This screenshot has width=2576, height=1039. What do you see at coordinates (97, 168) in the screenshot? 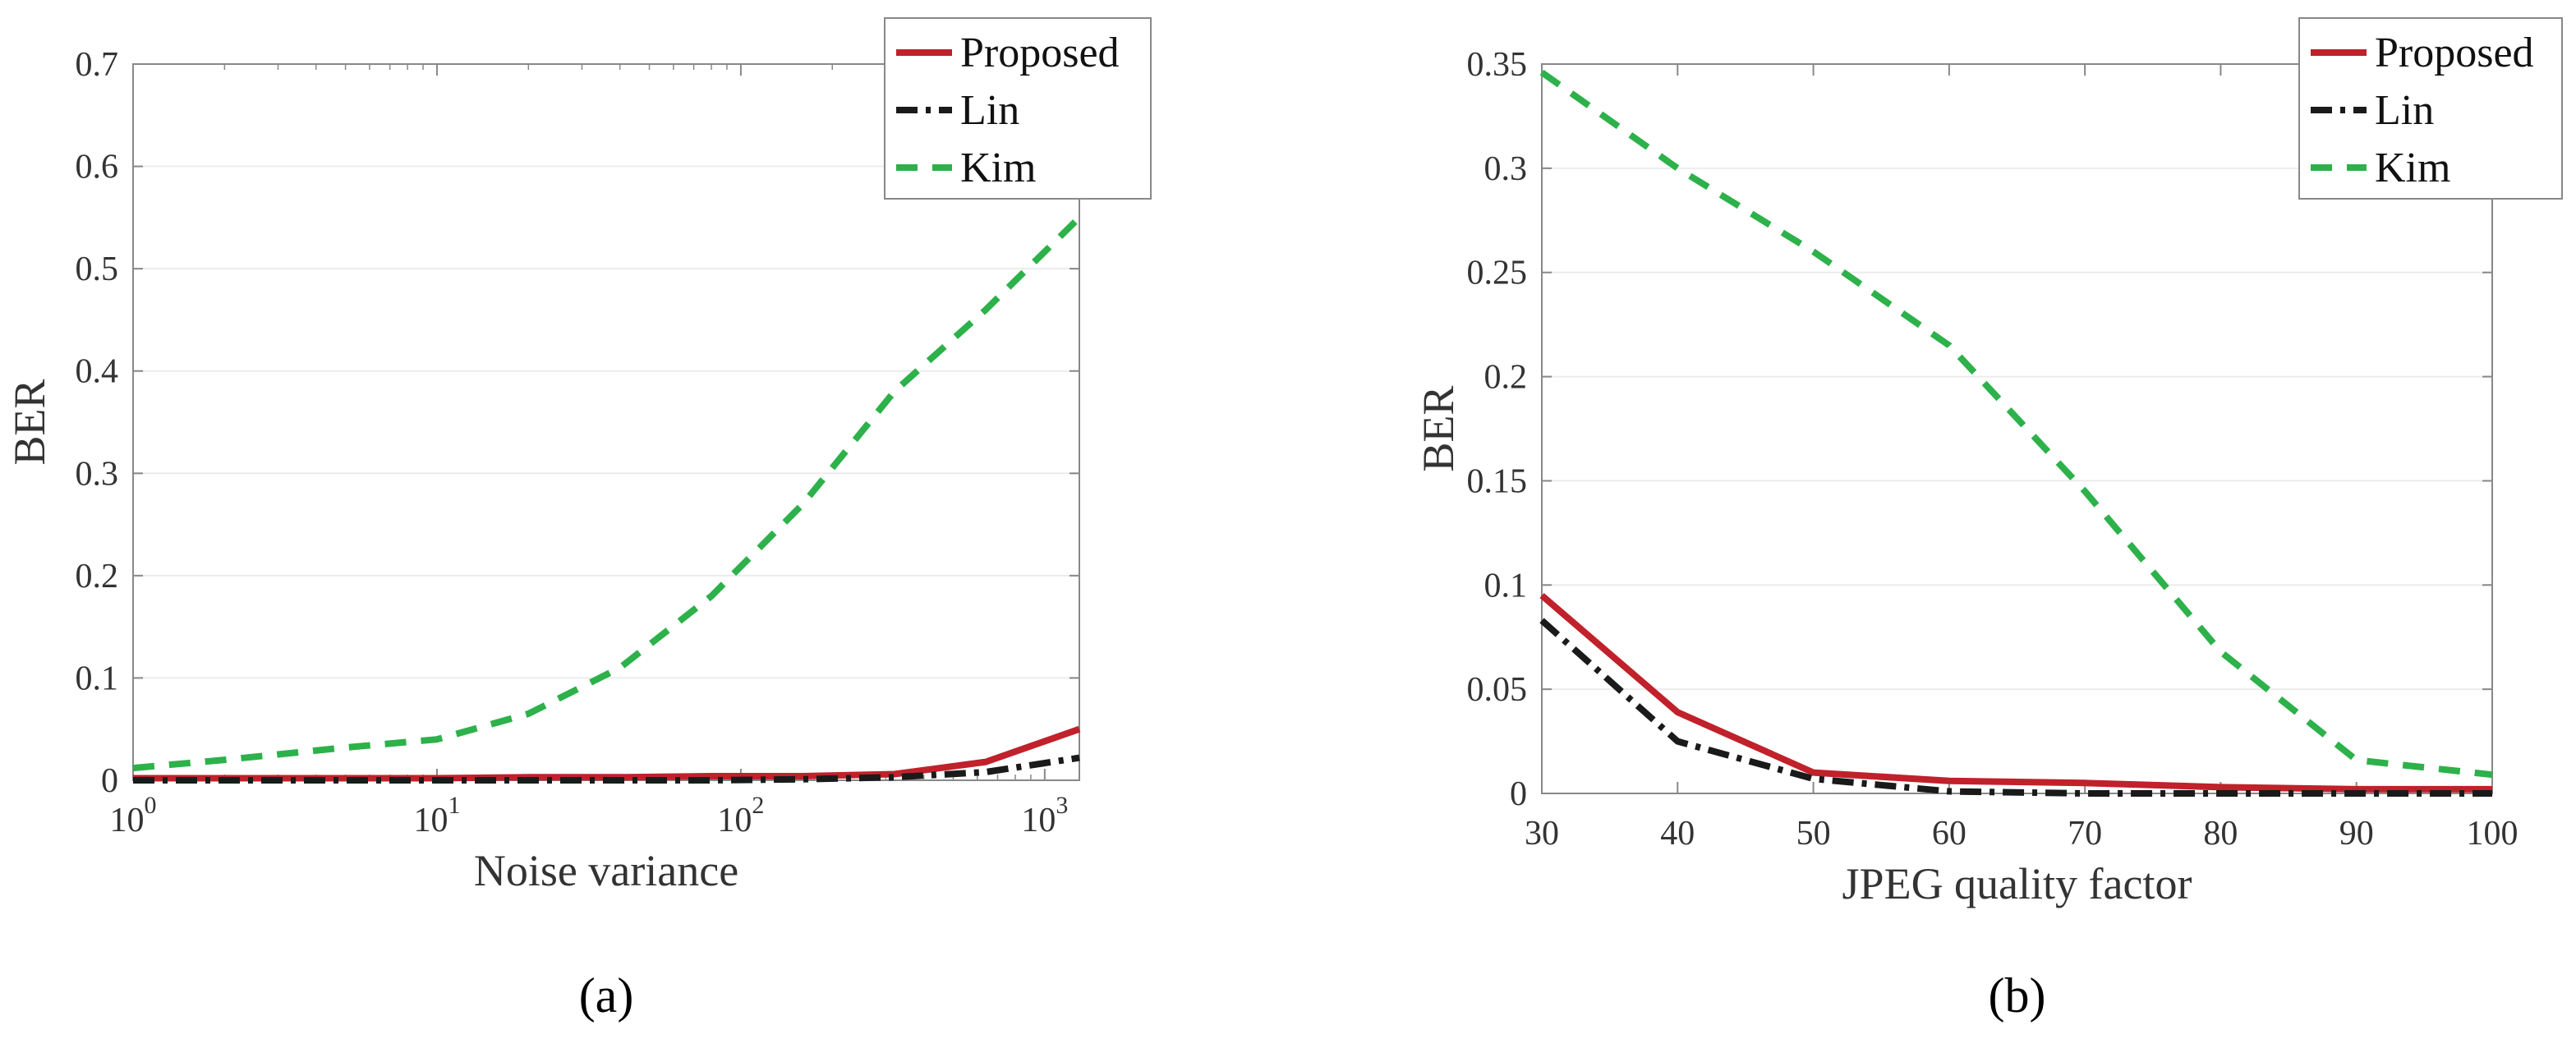
I see `y-tick-label: 0.6` at bounding box center [97, 168].